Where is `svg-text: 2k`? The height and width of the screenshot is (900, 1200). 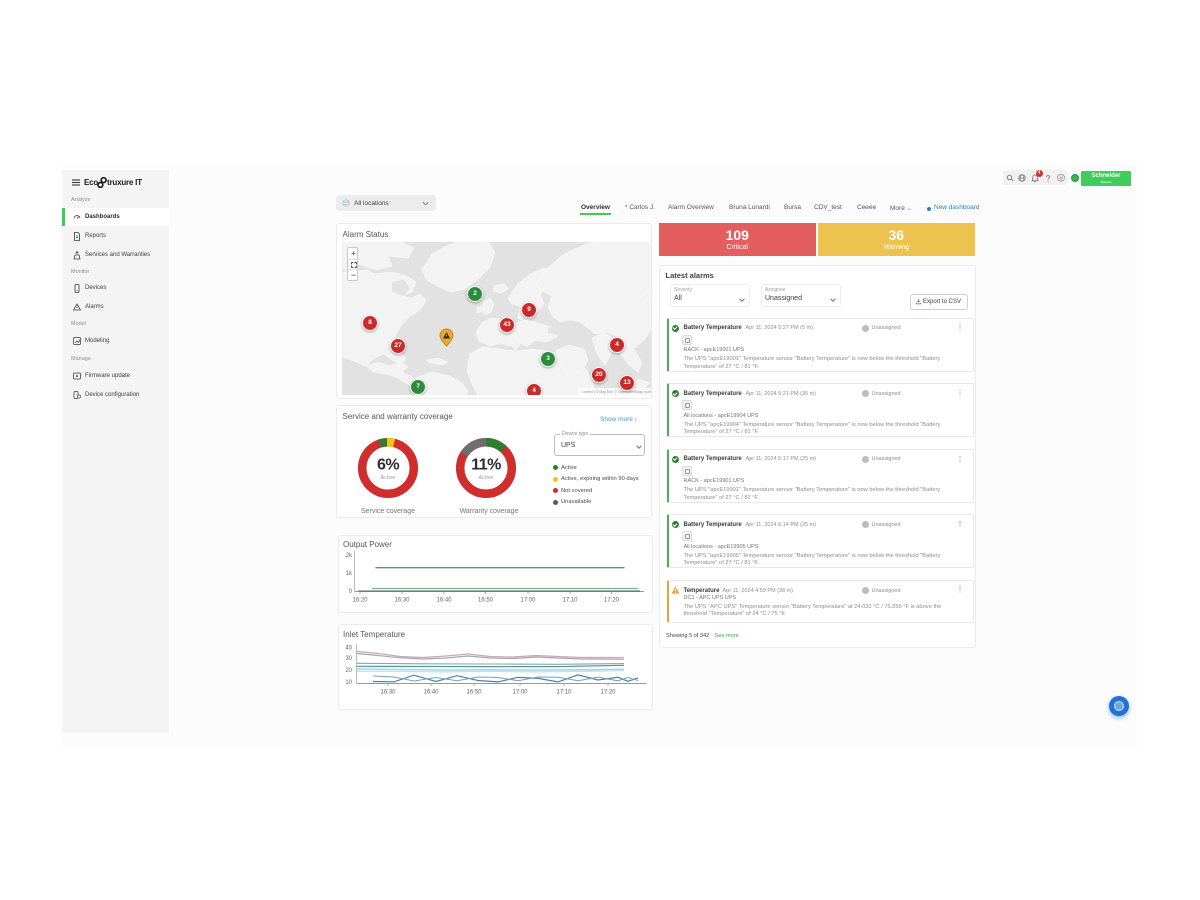 svg-text: 2k is located at coordinates (349, 556).